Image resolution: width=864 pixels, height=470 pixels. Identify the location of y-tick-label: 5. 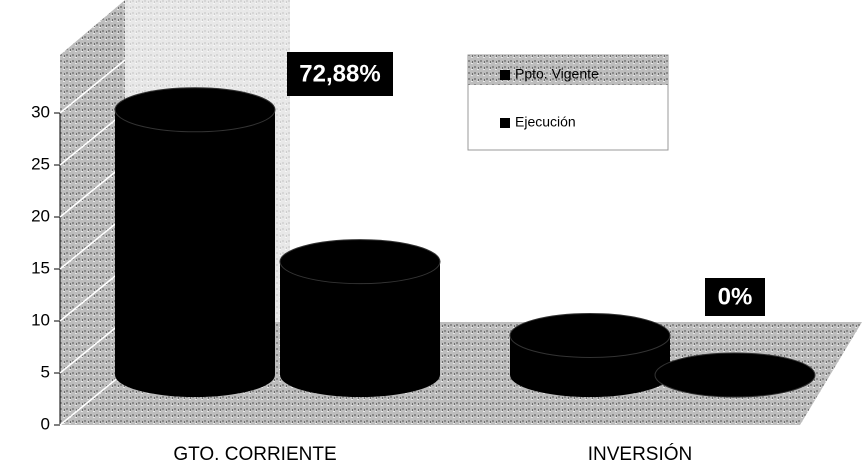
(45, 371).